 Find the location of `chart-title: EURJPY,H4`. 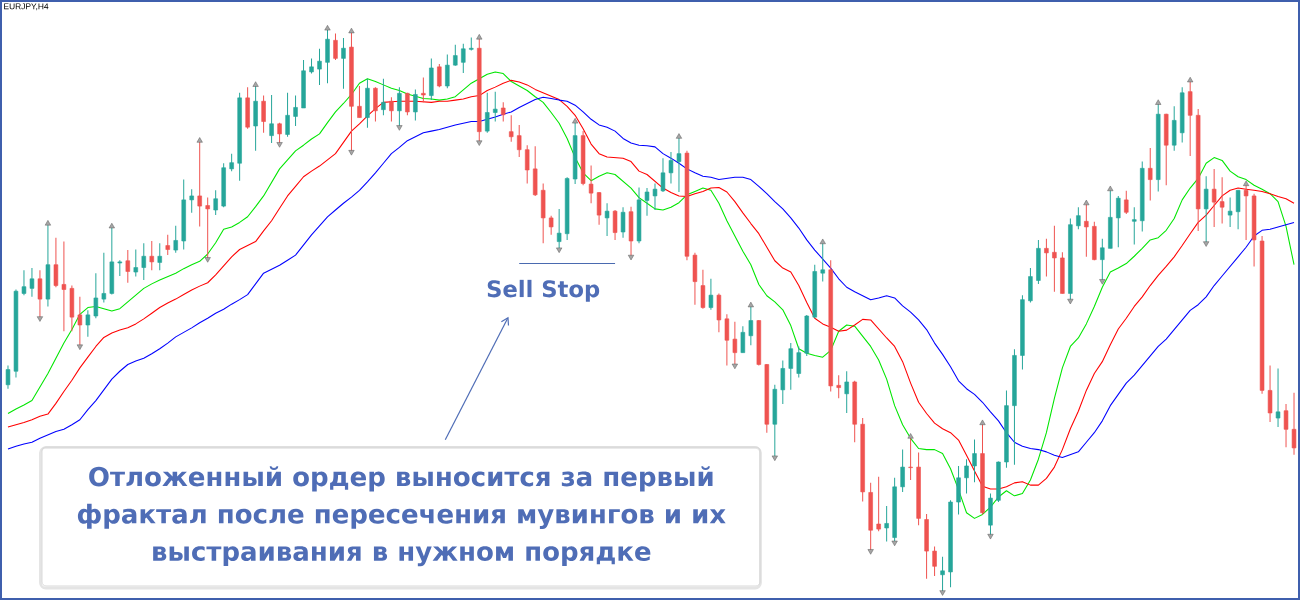

chart-title: EURJPY,H4 is located at coordinates (26, 7).